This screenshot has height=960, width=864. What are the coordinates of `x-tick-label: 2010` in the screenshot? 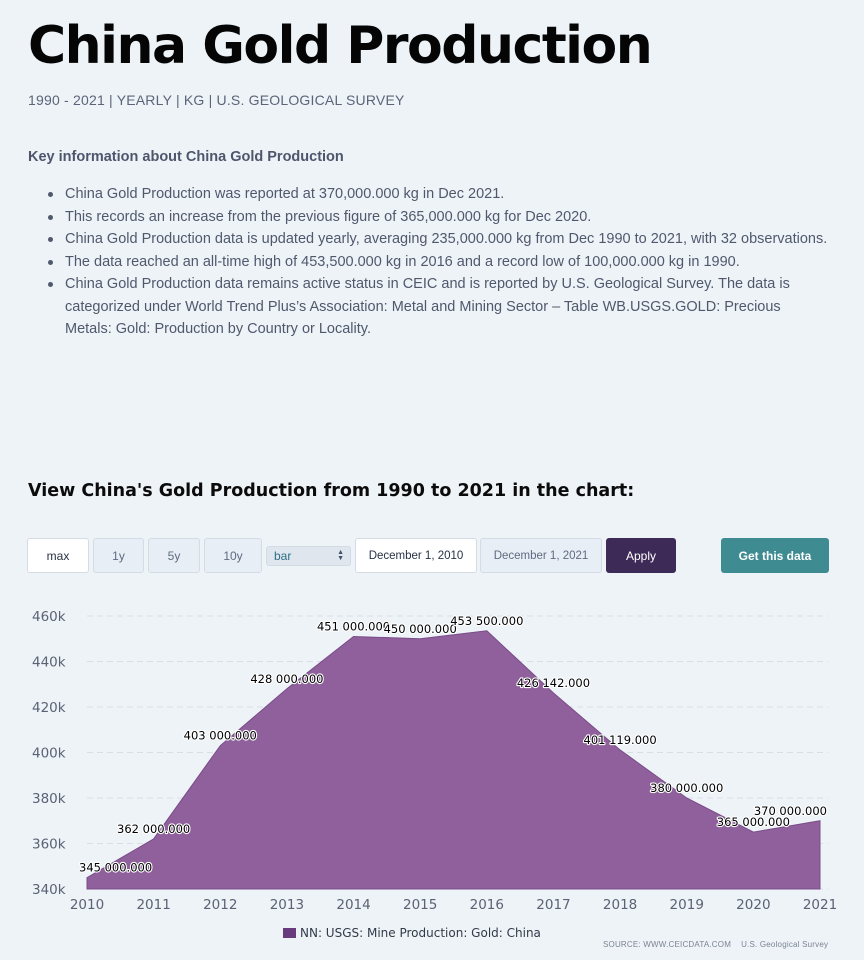 It's located at (87, 905).